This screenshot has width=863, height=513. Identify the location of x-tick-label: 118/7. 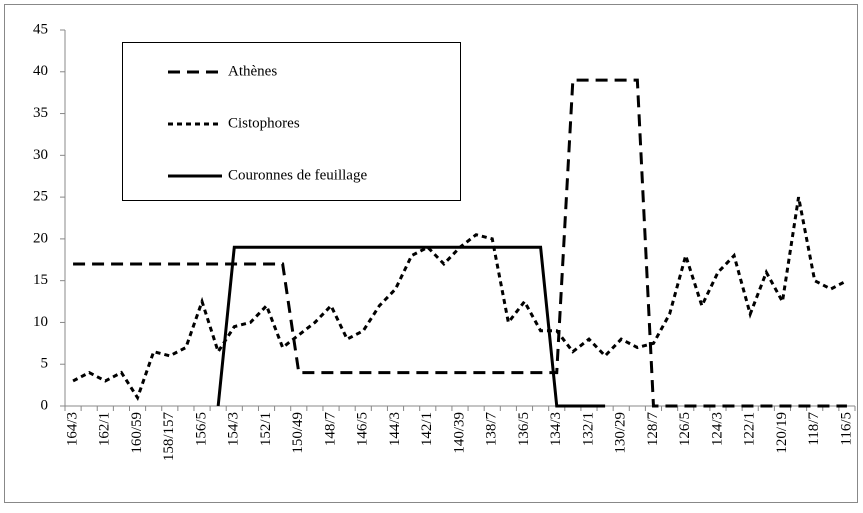
(814, 429).